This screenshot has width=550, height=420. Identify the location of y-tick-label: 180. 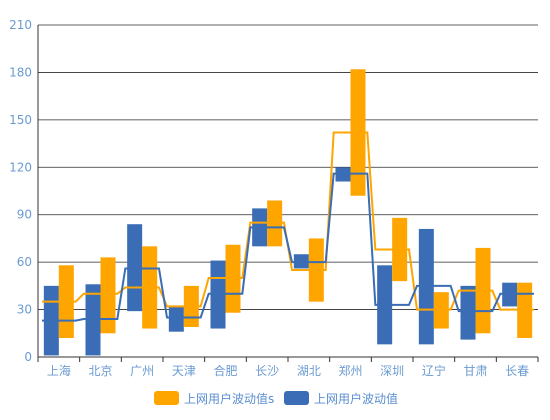
(20, 72).